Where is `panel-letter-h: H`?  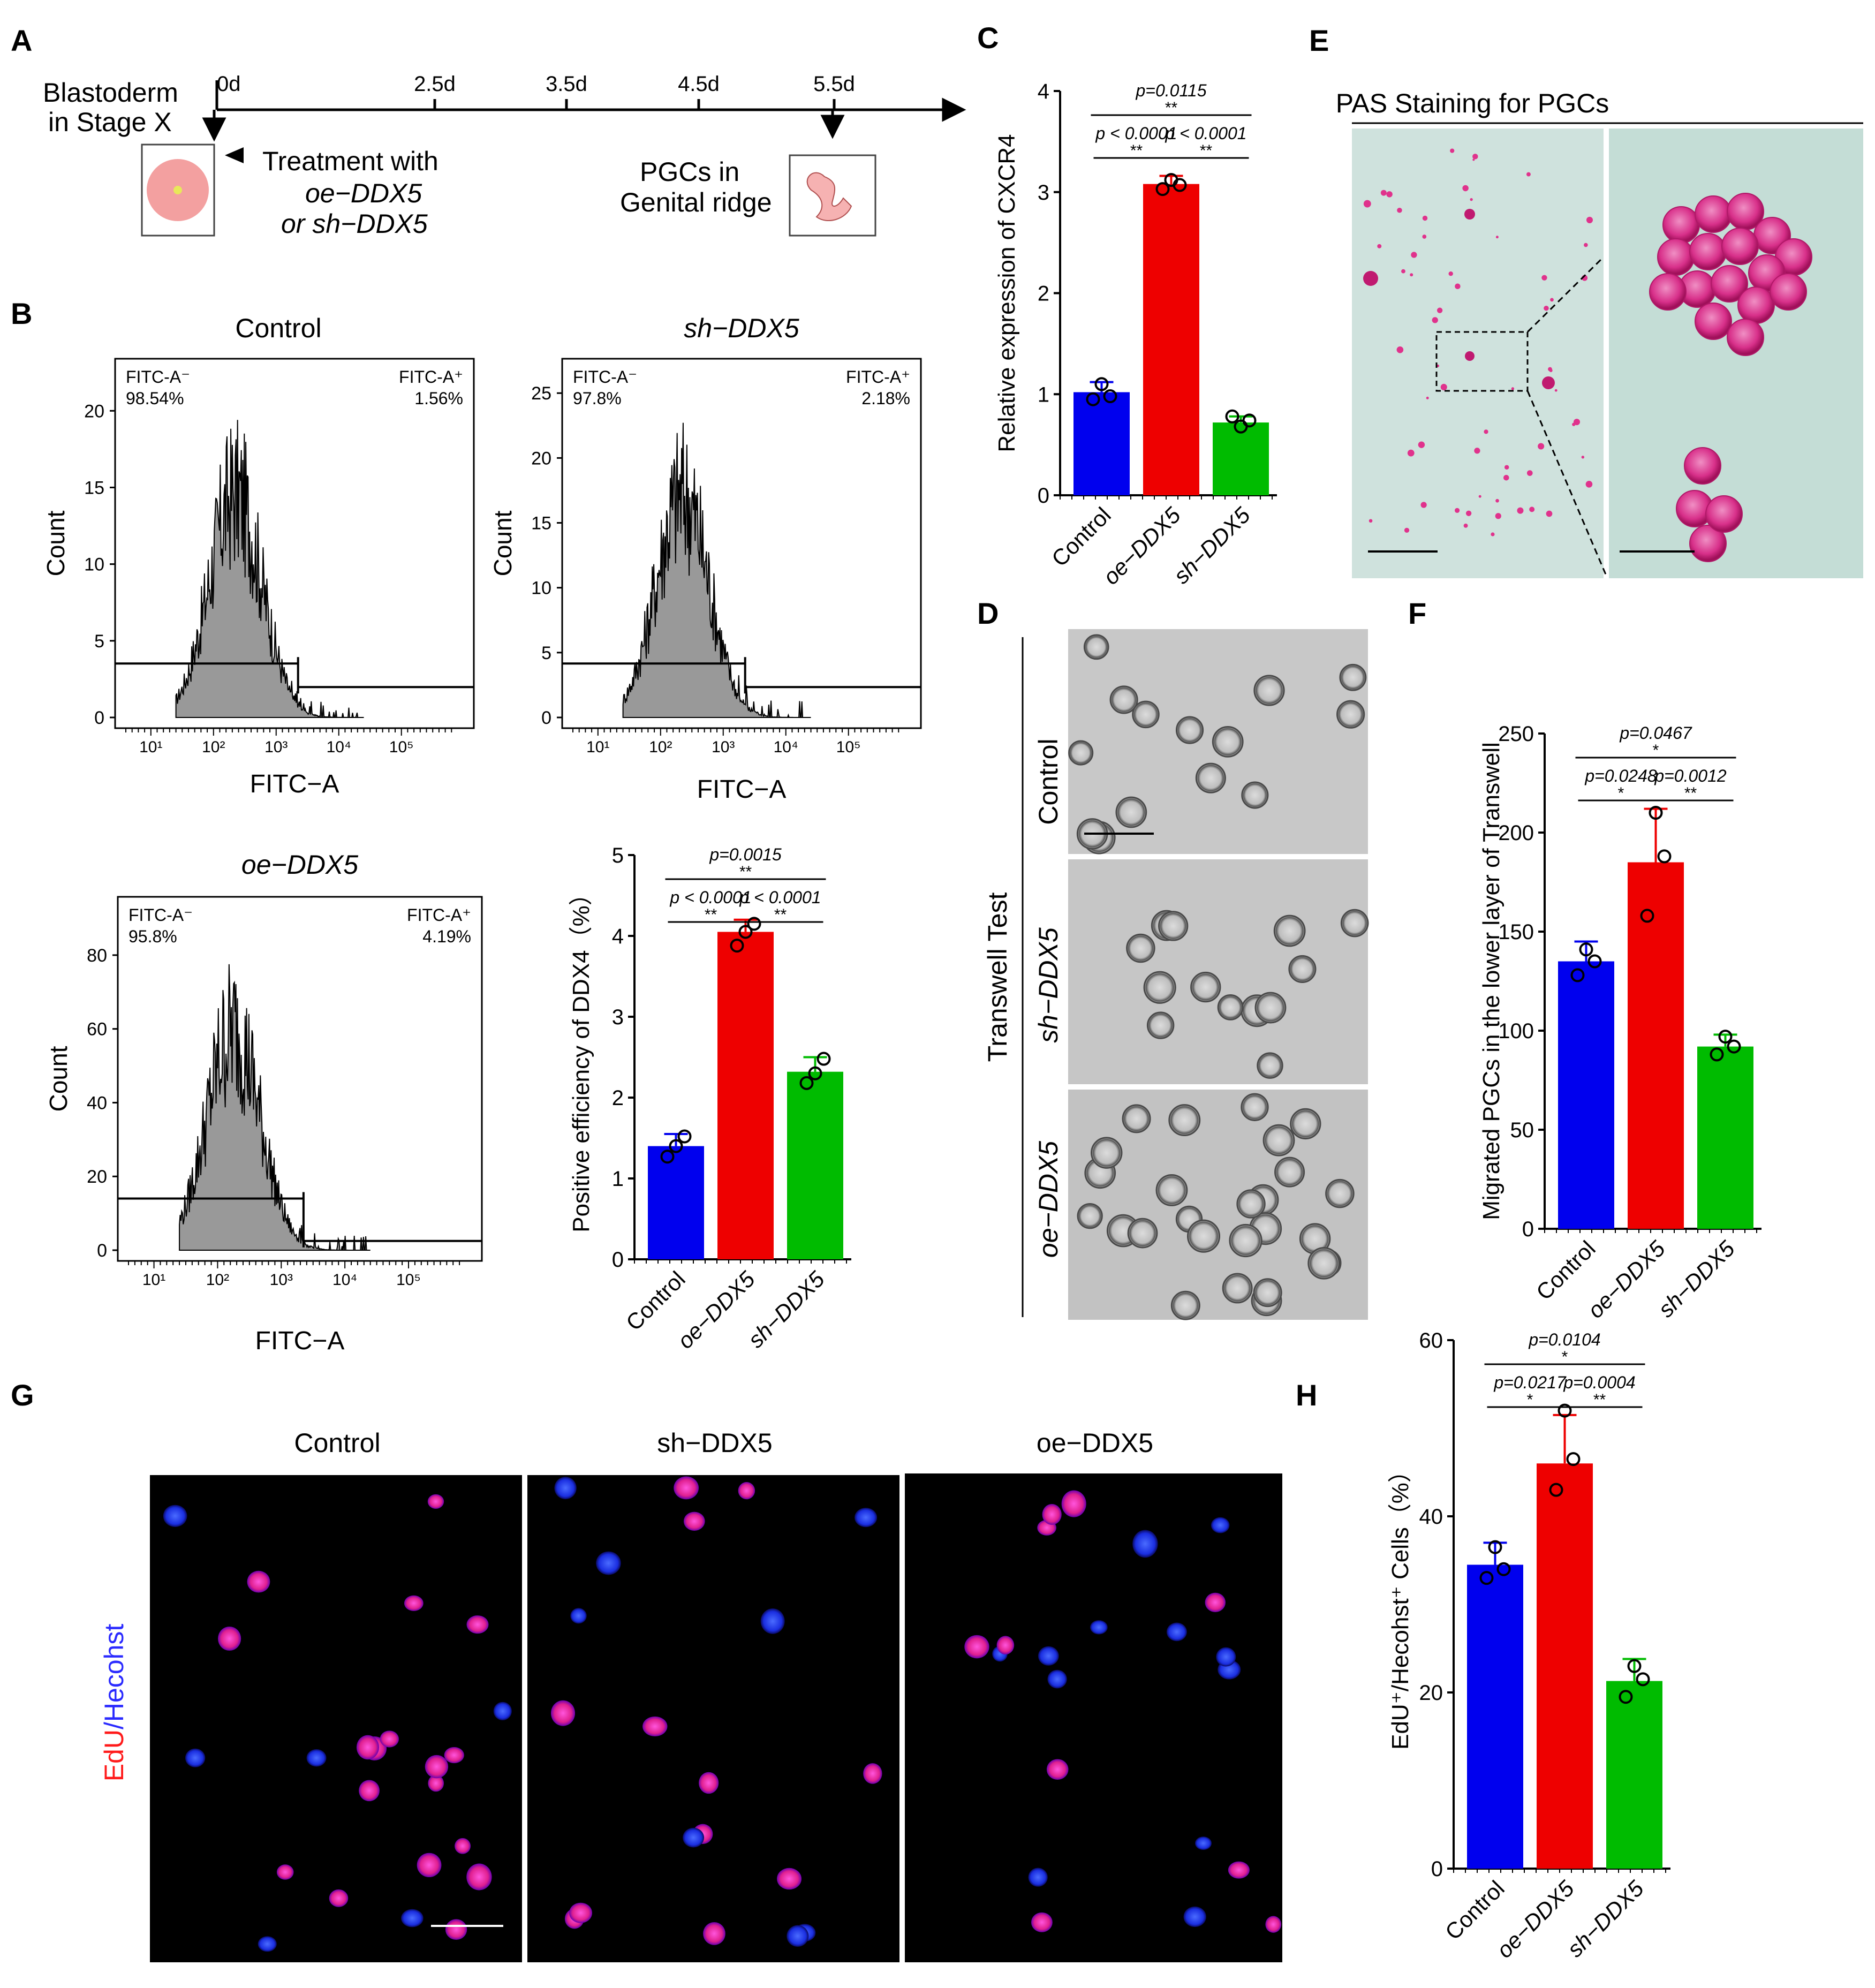
panel-letter-h: H is located at coordinates (1306, 1395).